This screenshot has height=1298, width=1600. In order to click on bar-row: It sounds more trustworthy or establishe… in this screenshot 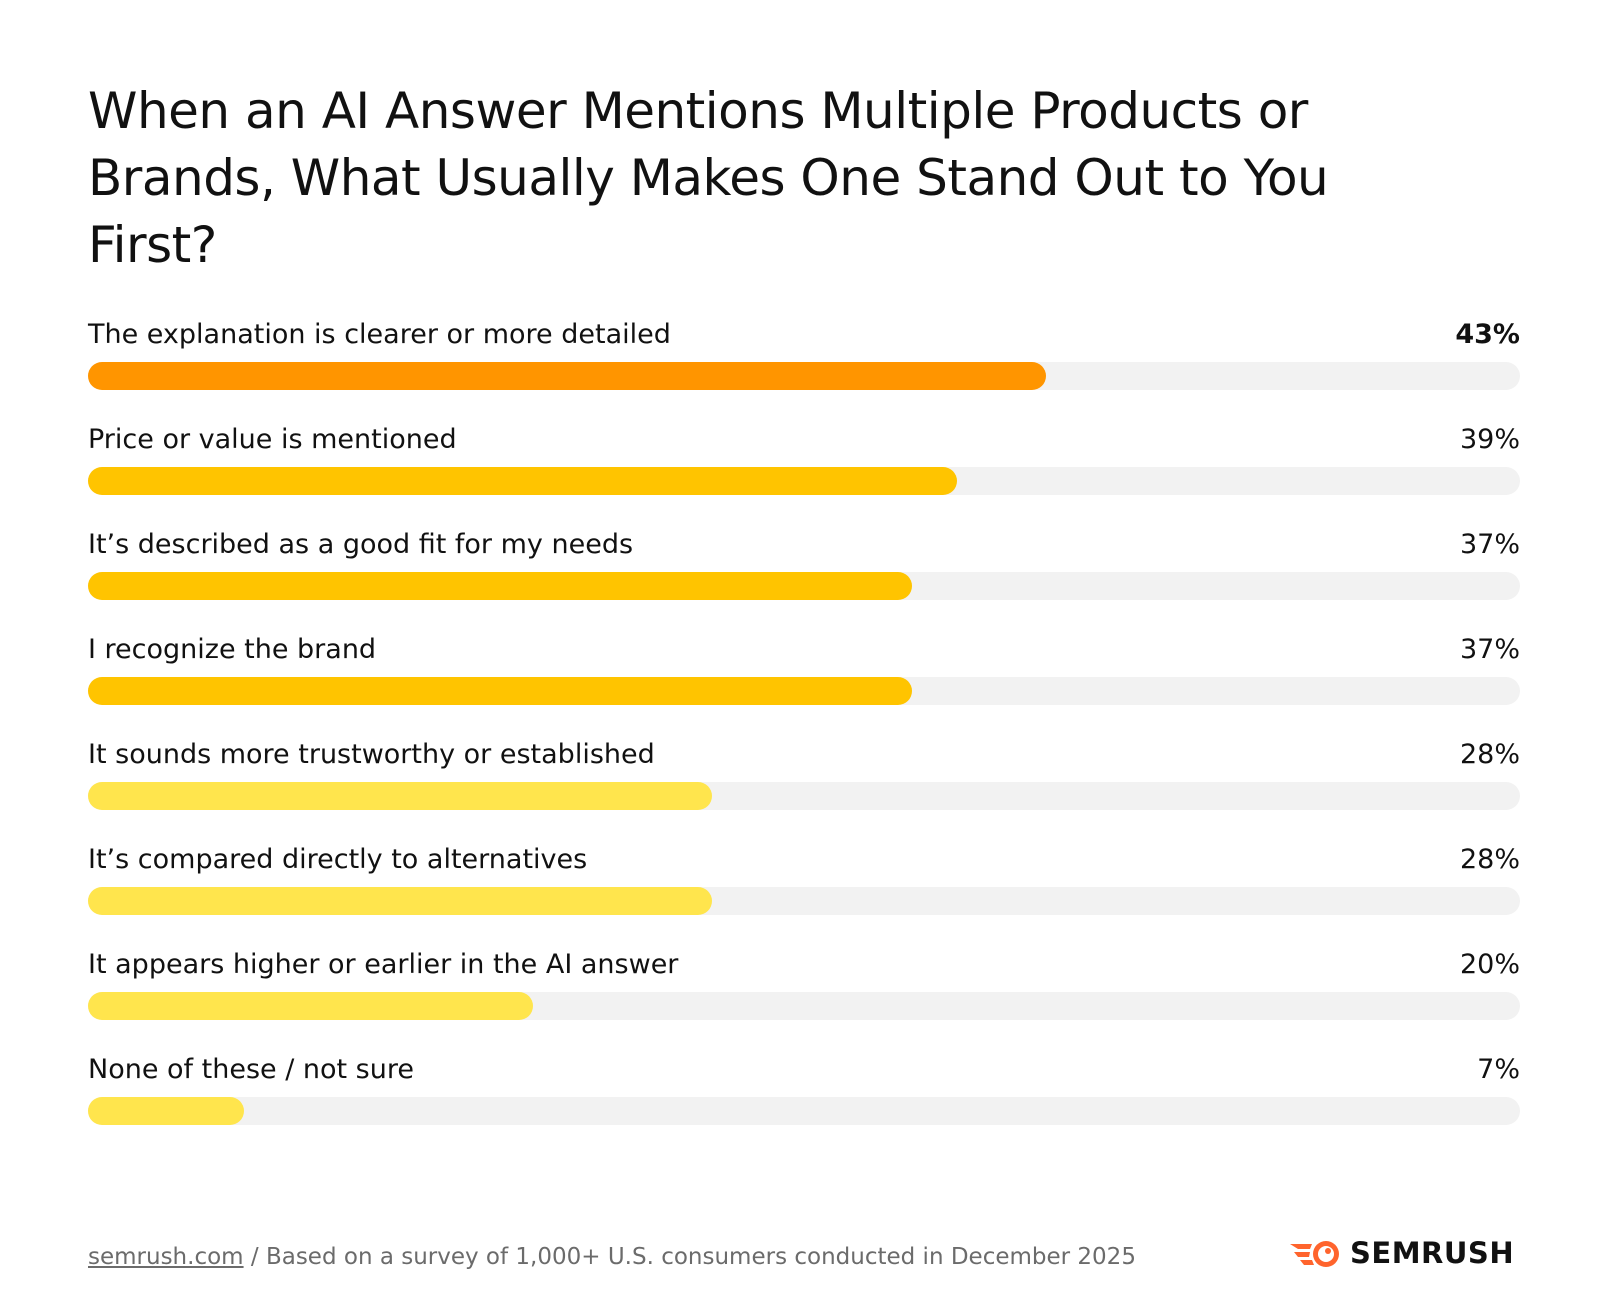, I will do `click(804, 790)`.